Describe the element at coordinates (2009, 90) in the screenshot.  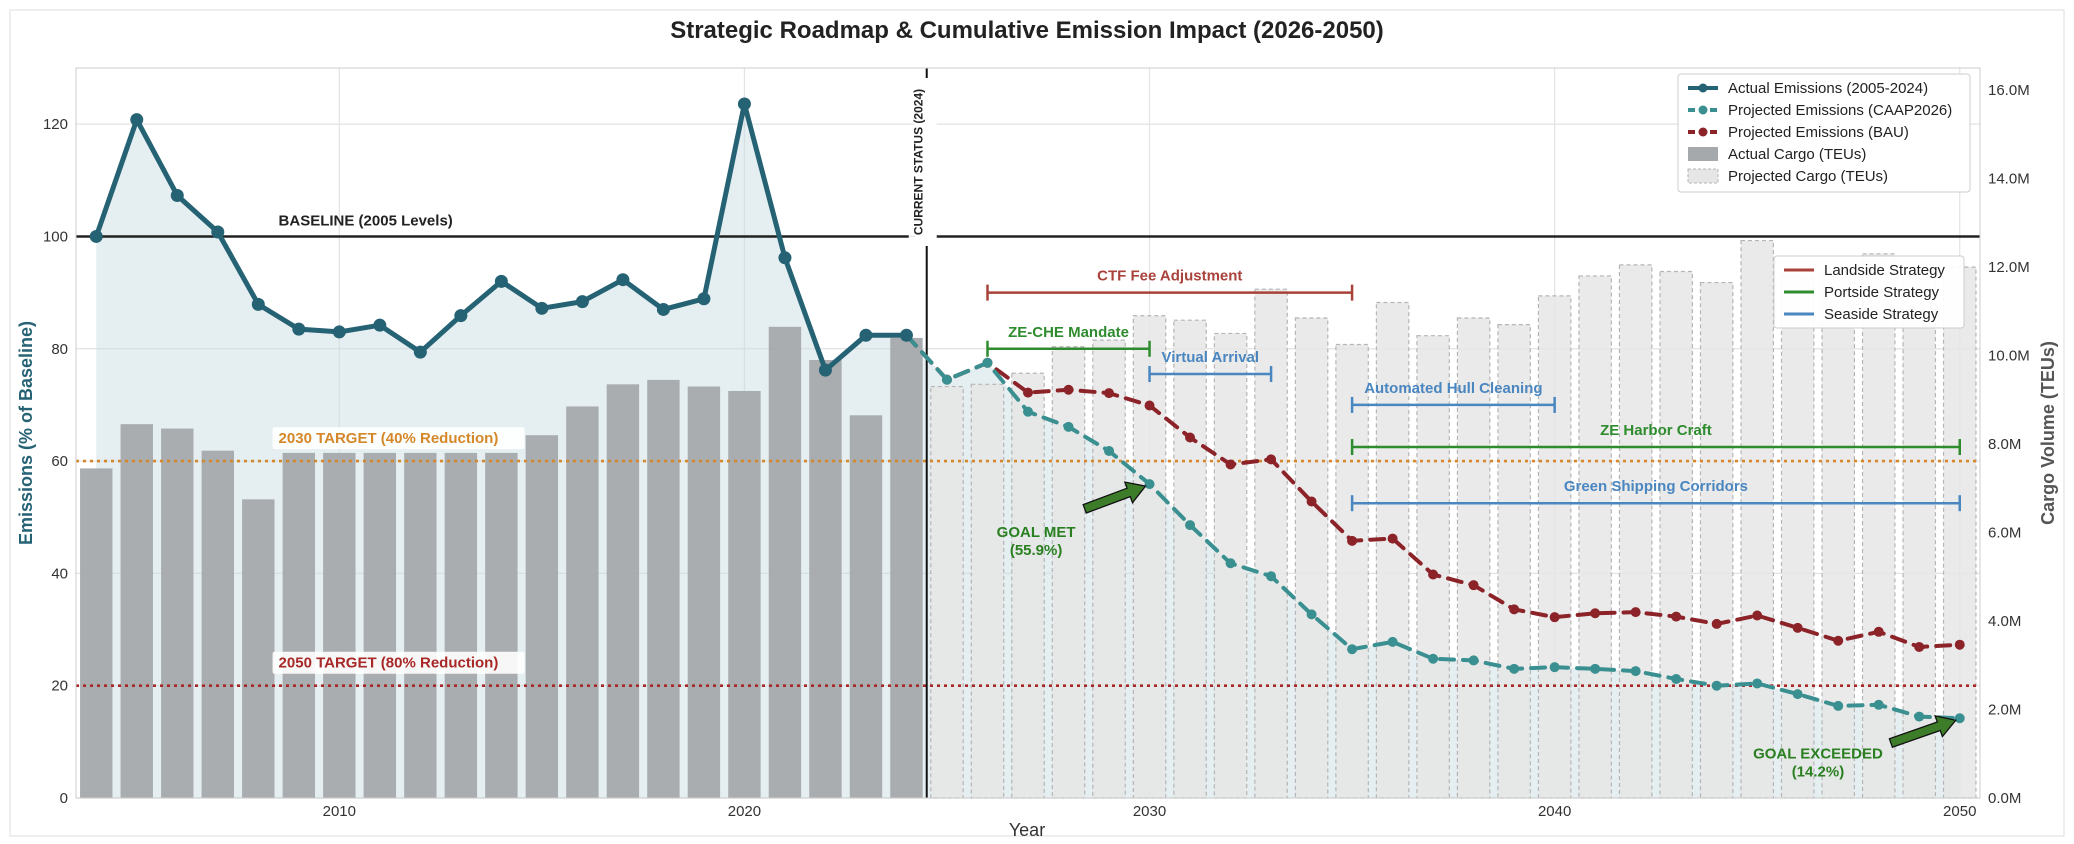
I see `y-tick-label-right: 16.0M` at that location.